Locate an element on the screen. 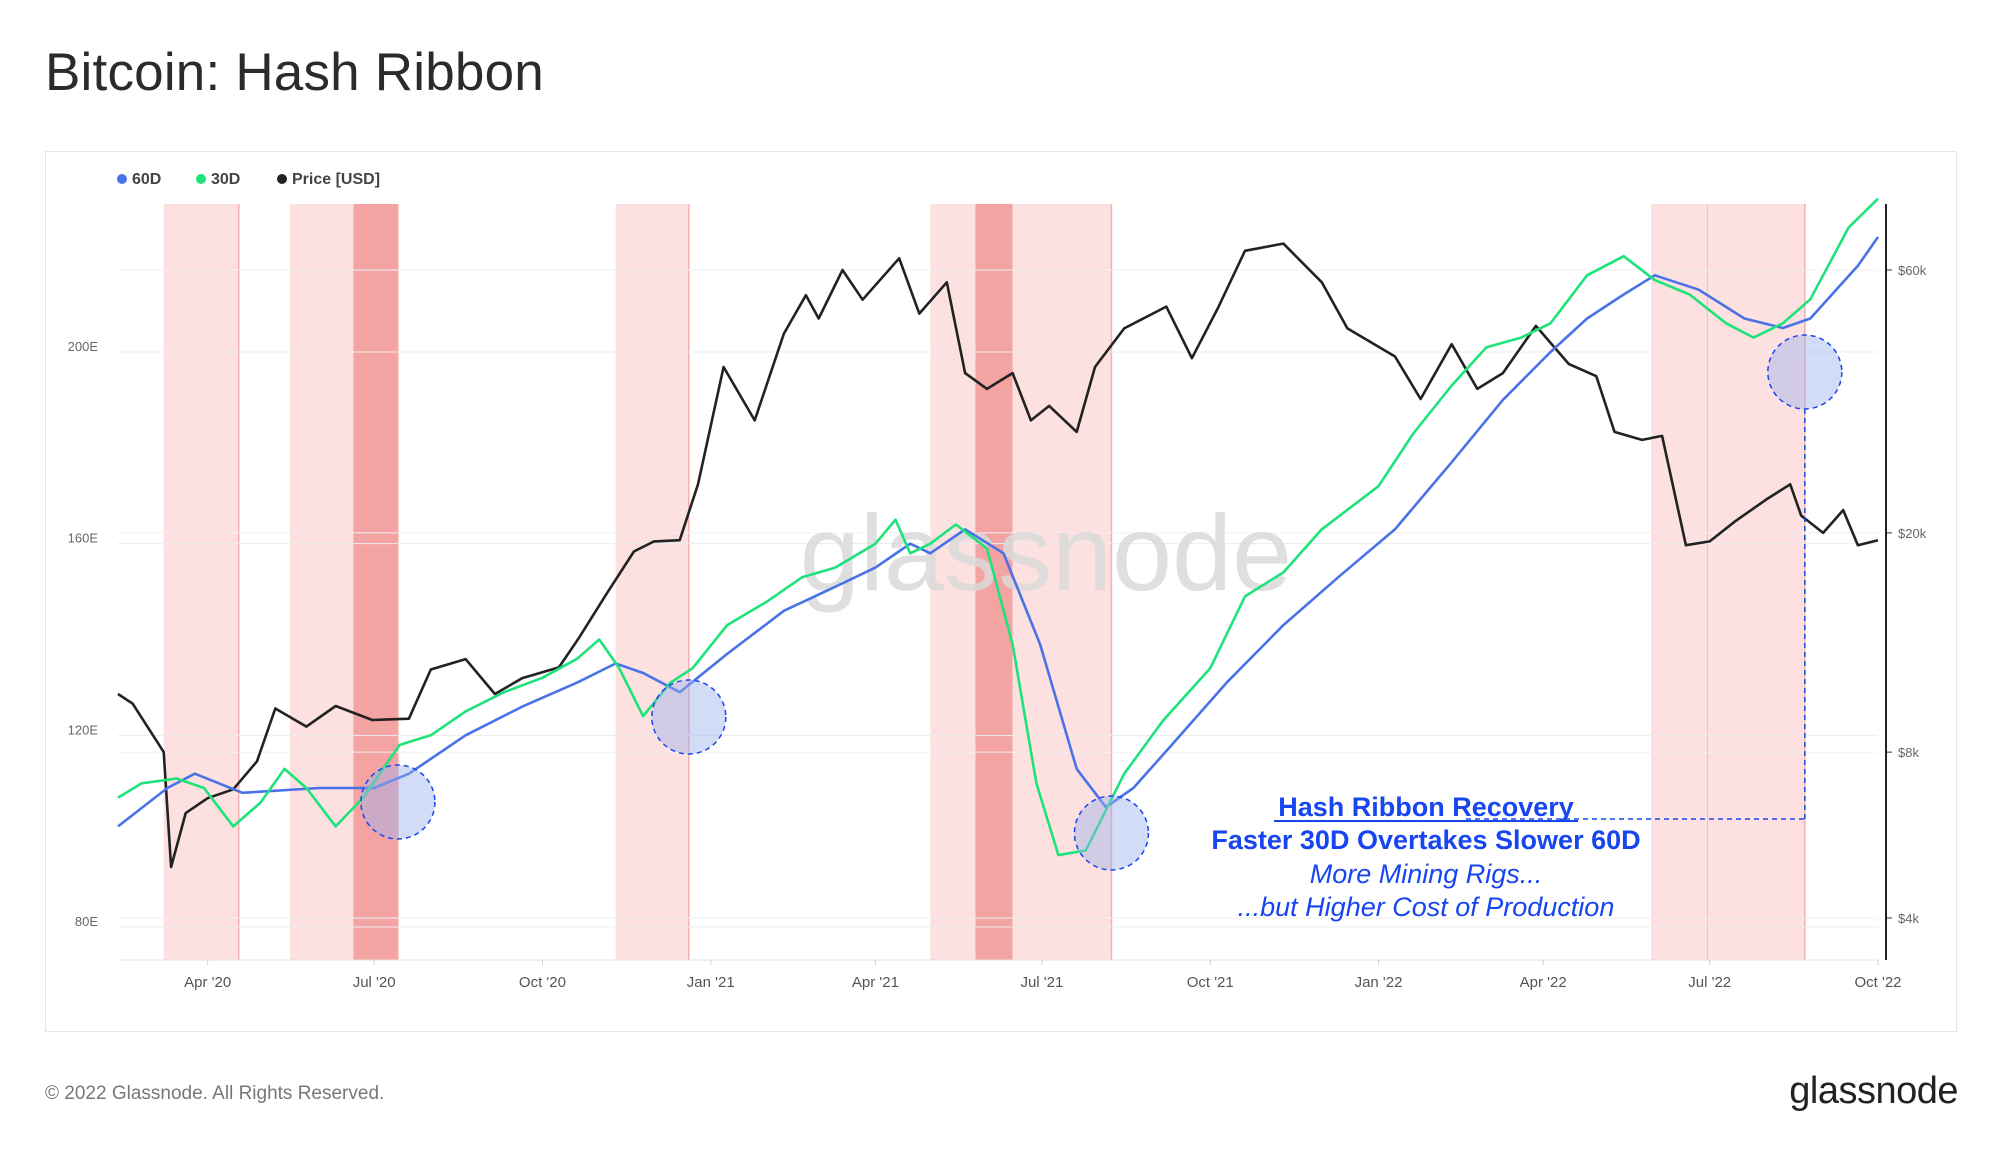 The width and height of the screenshot is (2000, 1152). legend-label-2: 30D is located at coordinates (225, 179).